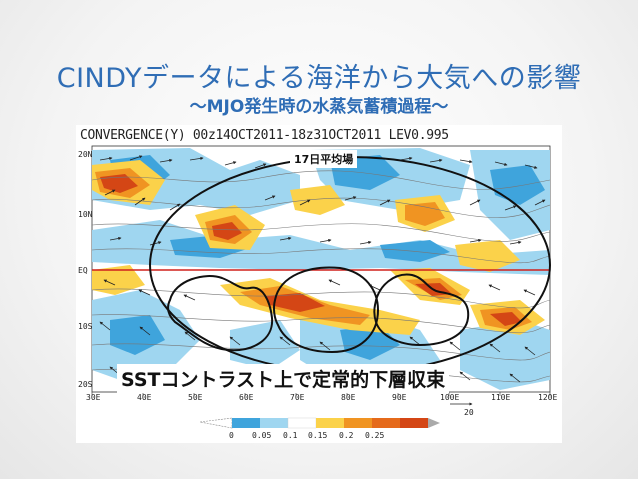 The height and width of the screenshot is (479, 638). Describe the element at coordinates (346, 435) in the screenshot. I see `colorbar-tick: 0.2` at that location.